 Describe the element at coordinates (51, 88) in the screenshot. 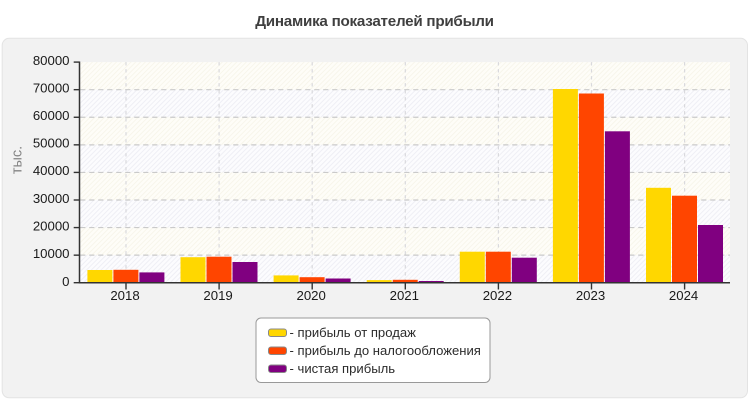

I see `svg-text: 70000` at that location.